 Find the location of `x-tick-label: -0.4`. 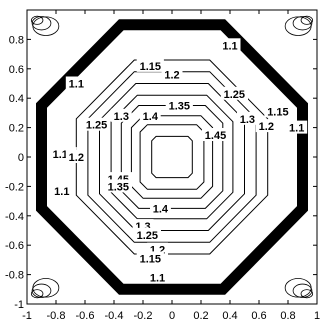

x-tick-label: -0.4 is located at coordinates (114, 316).